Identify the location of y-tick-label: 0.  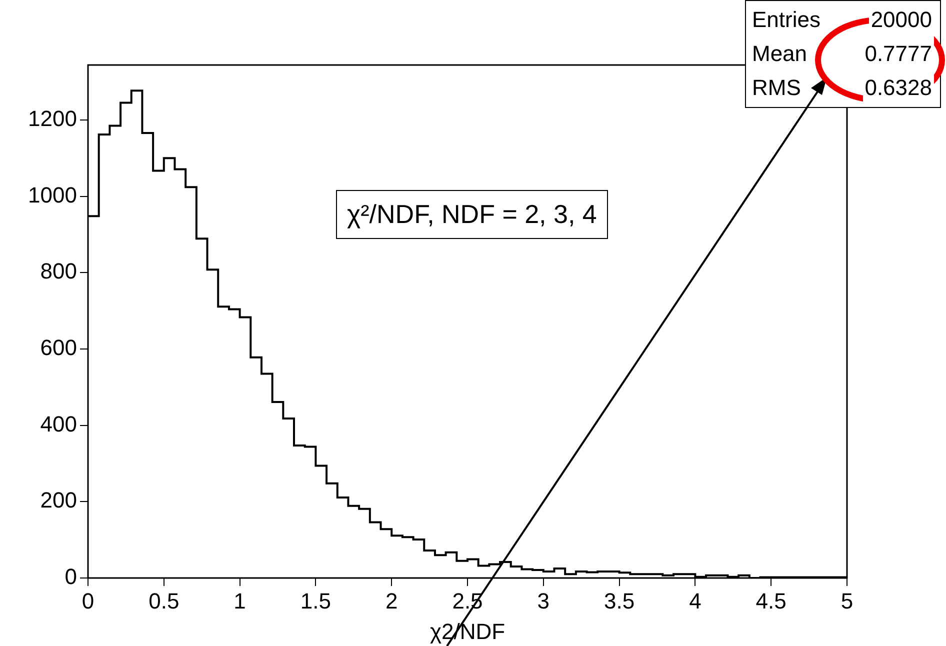
(70, 577).